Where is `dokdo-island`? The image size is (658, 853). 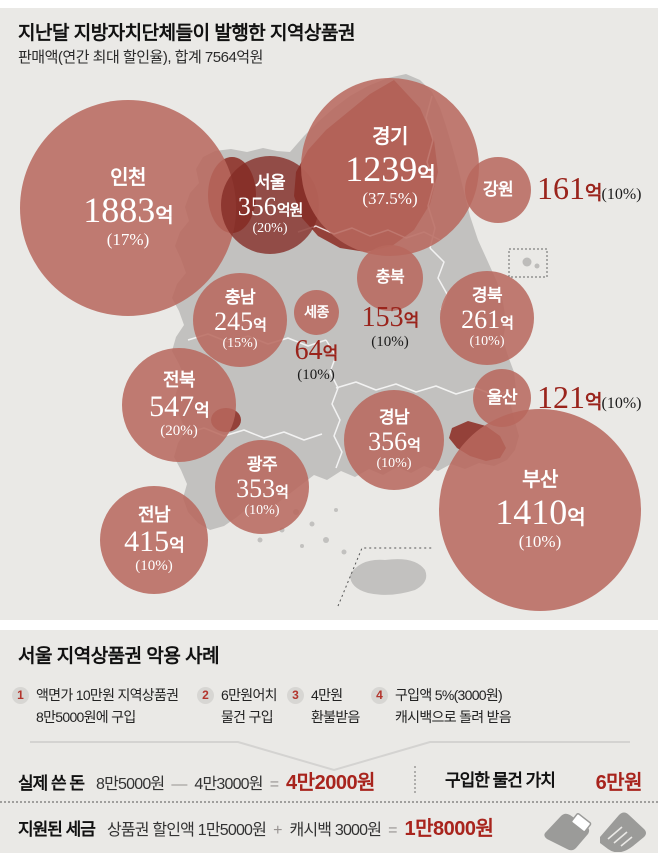 dokdo-island is located at coordinates (537, 266).